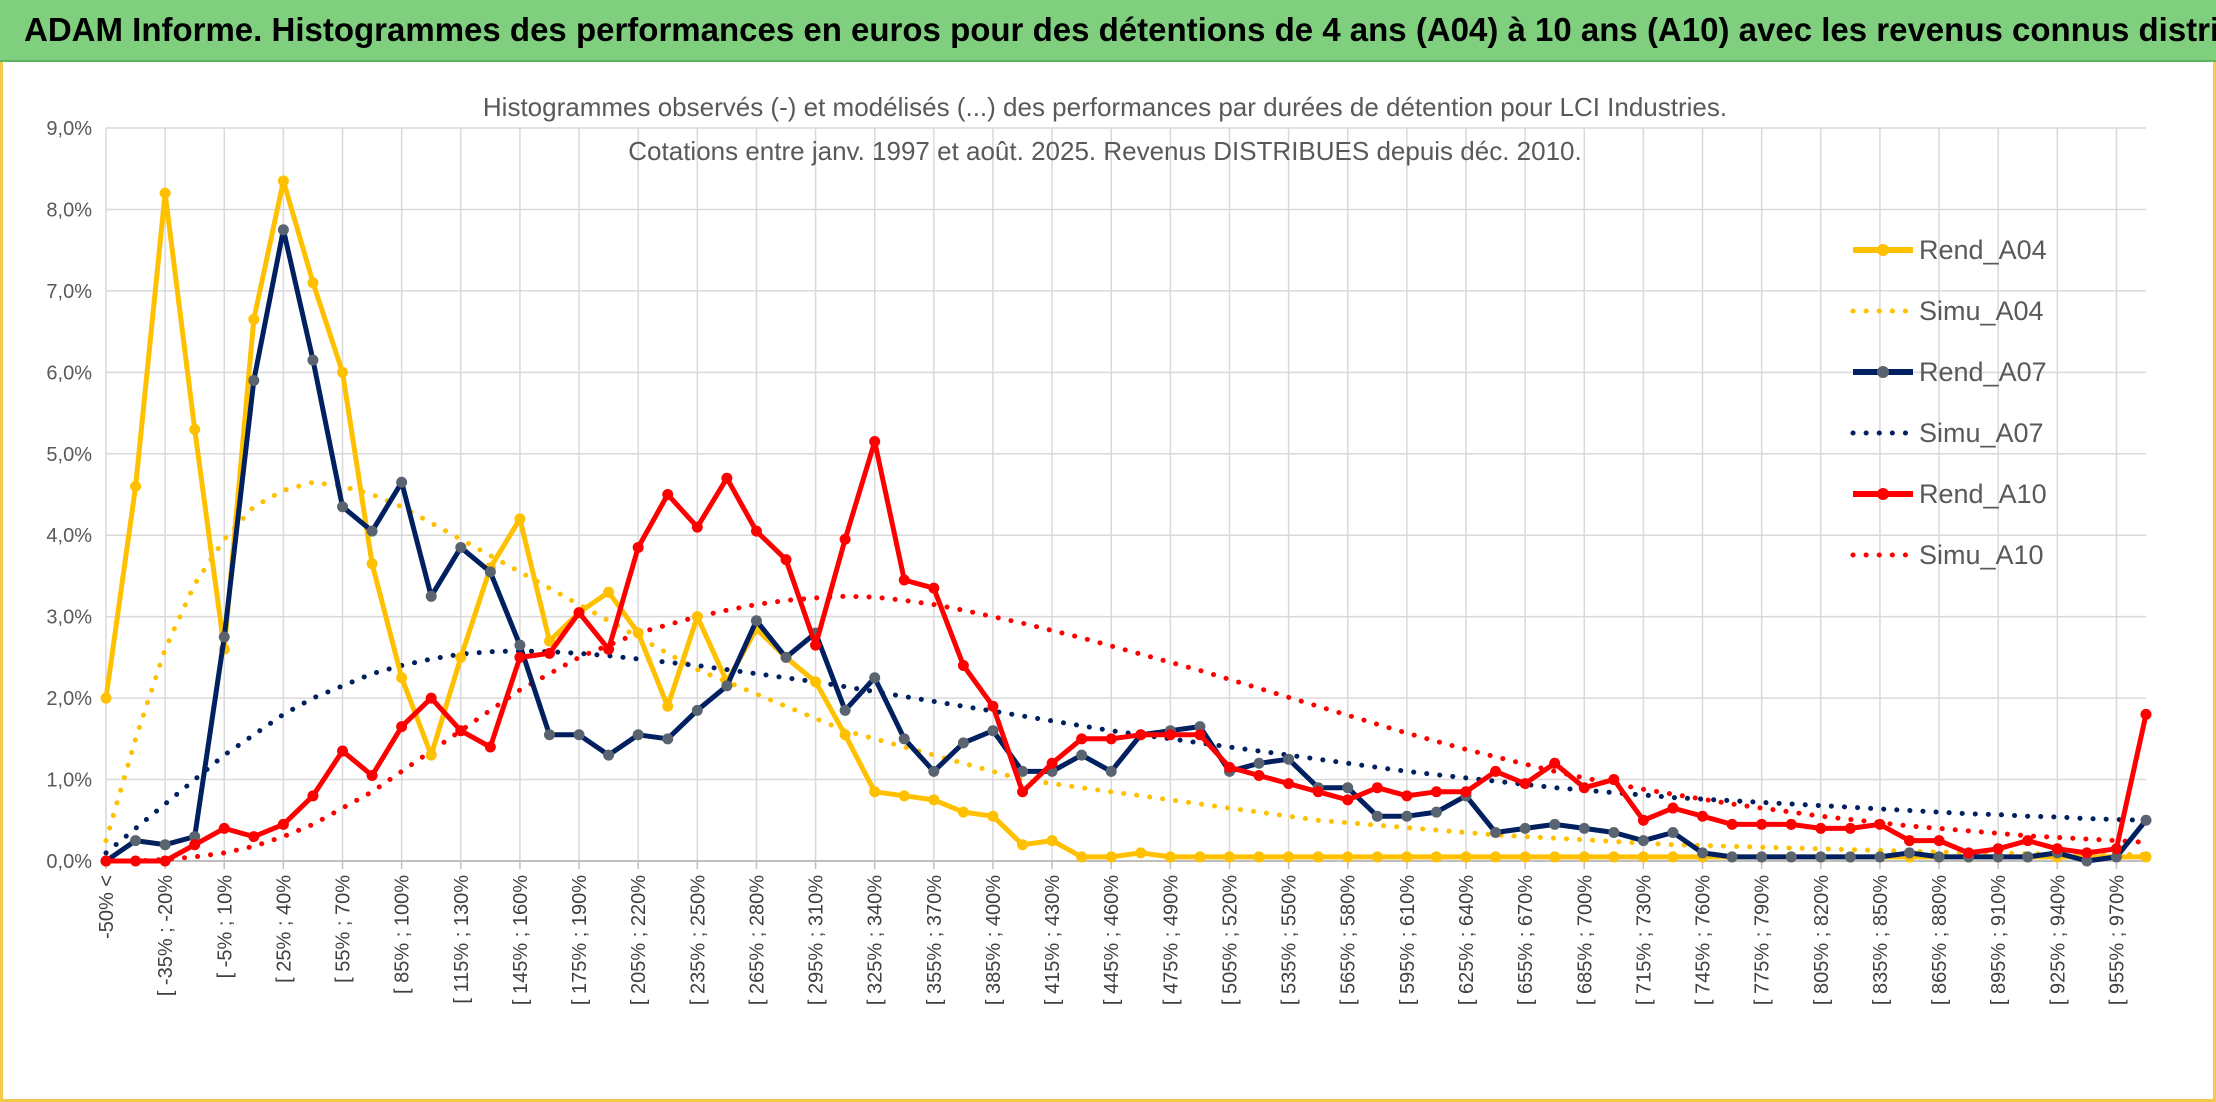 The image size is (2216, 1102). I want to click on x-tick-label: [ 685% ; 700%, so click(1585, 940).